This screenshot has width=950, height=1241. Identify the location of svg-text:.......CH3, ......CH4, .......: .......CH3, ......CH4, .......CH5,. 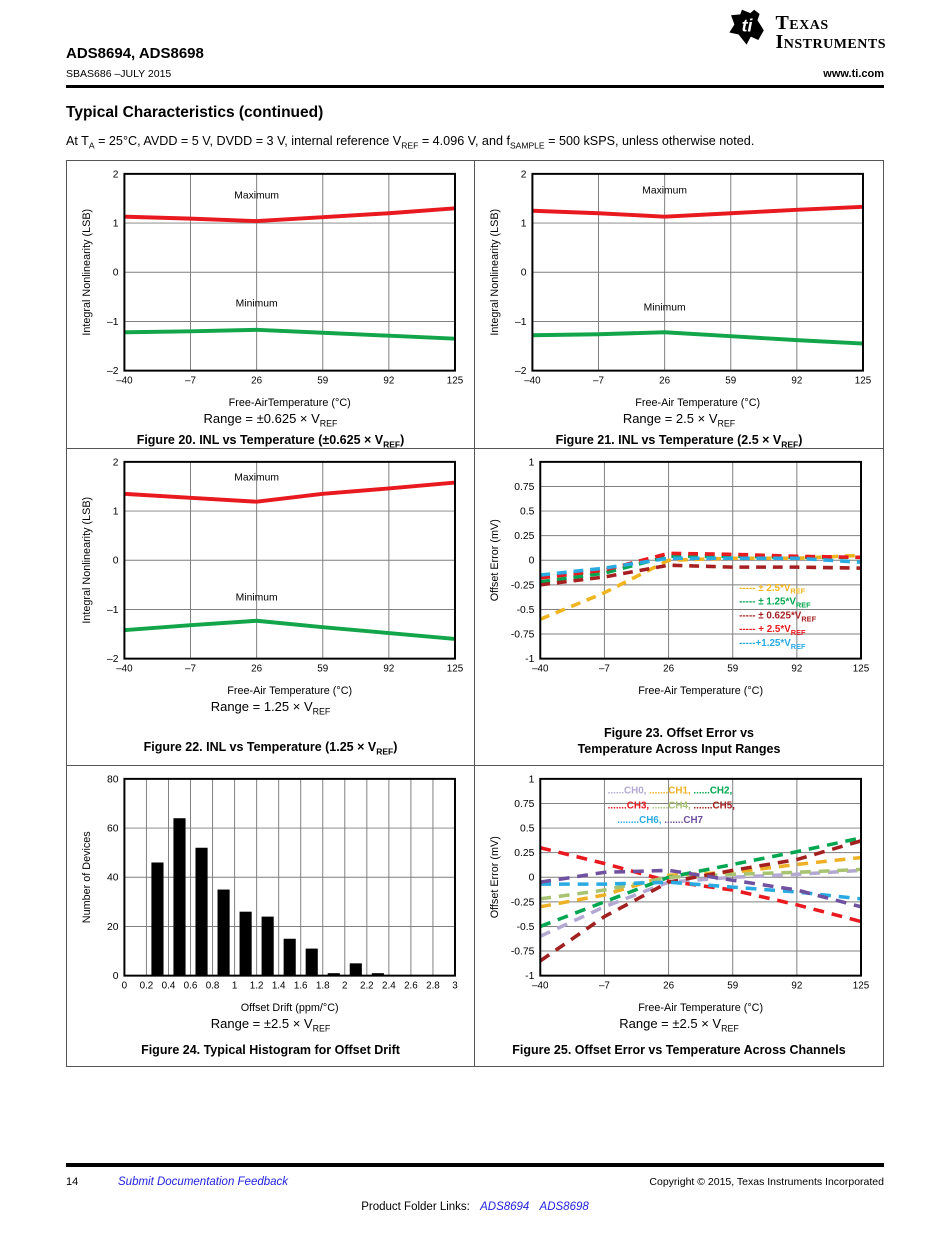
(672, 805).